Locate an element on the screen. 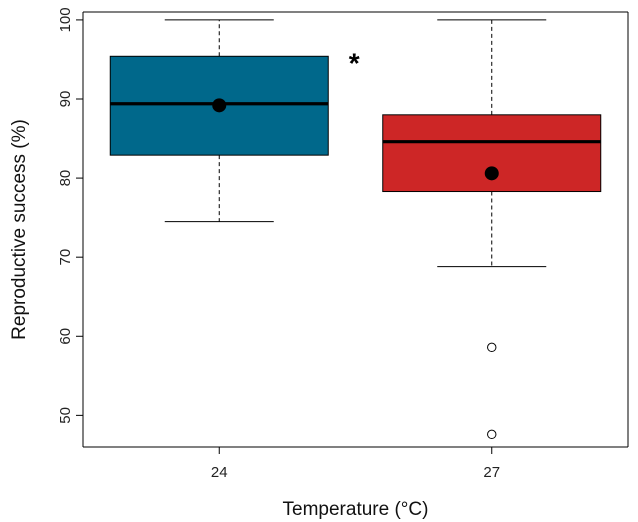  y-axis-ticks: 50 60 70 80 90 100 is located at coordinates (70, 215).